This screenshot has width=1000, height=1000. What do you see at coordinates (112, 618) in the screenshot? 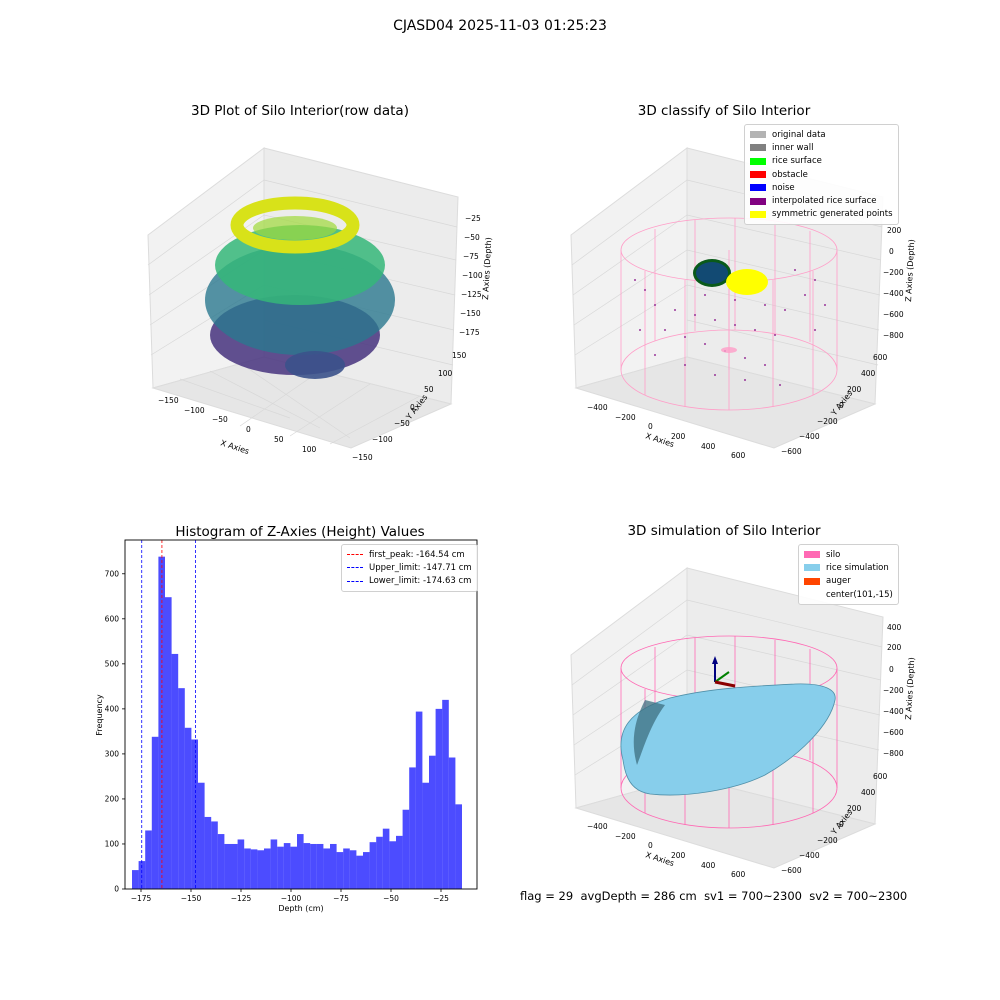
I see `histogram-ytick-label: 600` at bounding box center [112, 618].